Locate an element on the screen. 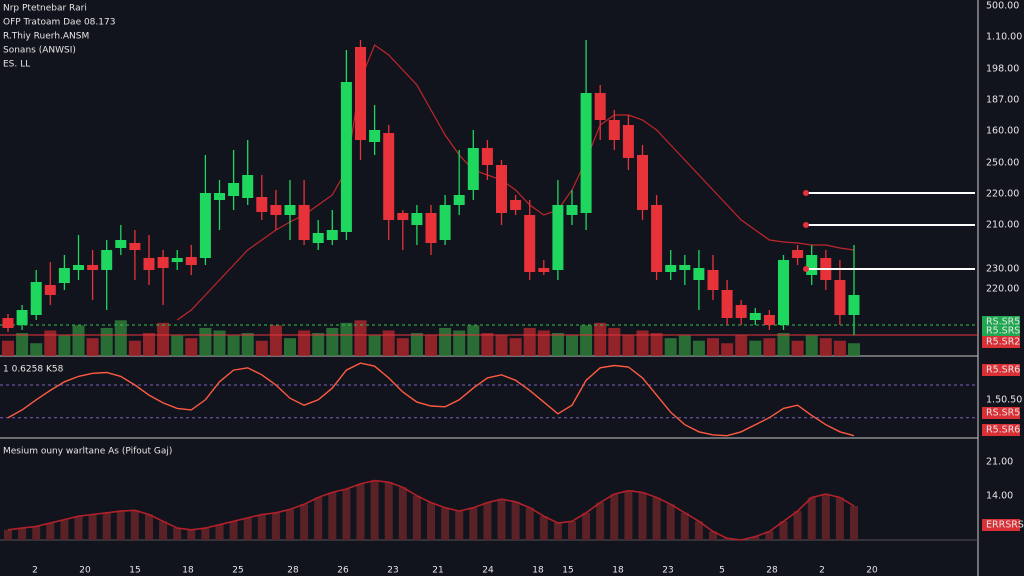 The width and height of the screenshot is (1024, 576). level-dot is located at coordinates (806, 225).